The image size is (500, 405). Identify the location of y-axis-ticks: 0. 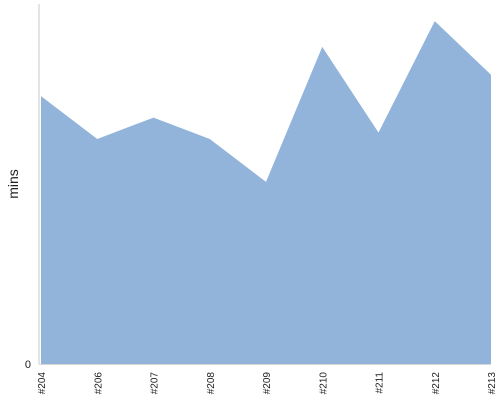
(28, 365).